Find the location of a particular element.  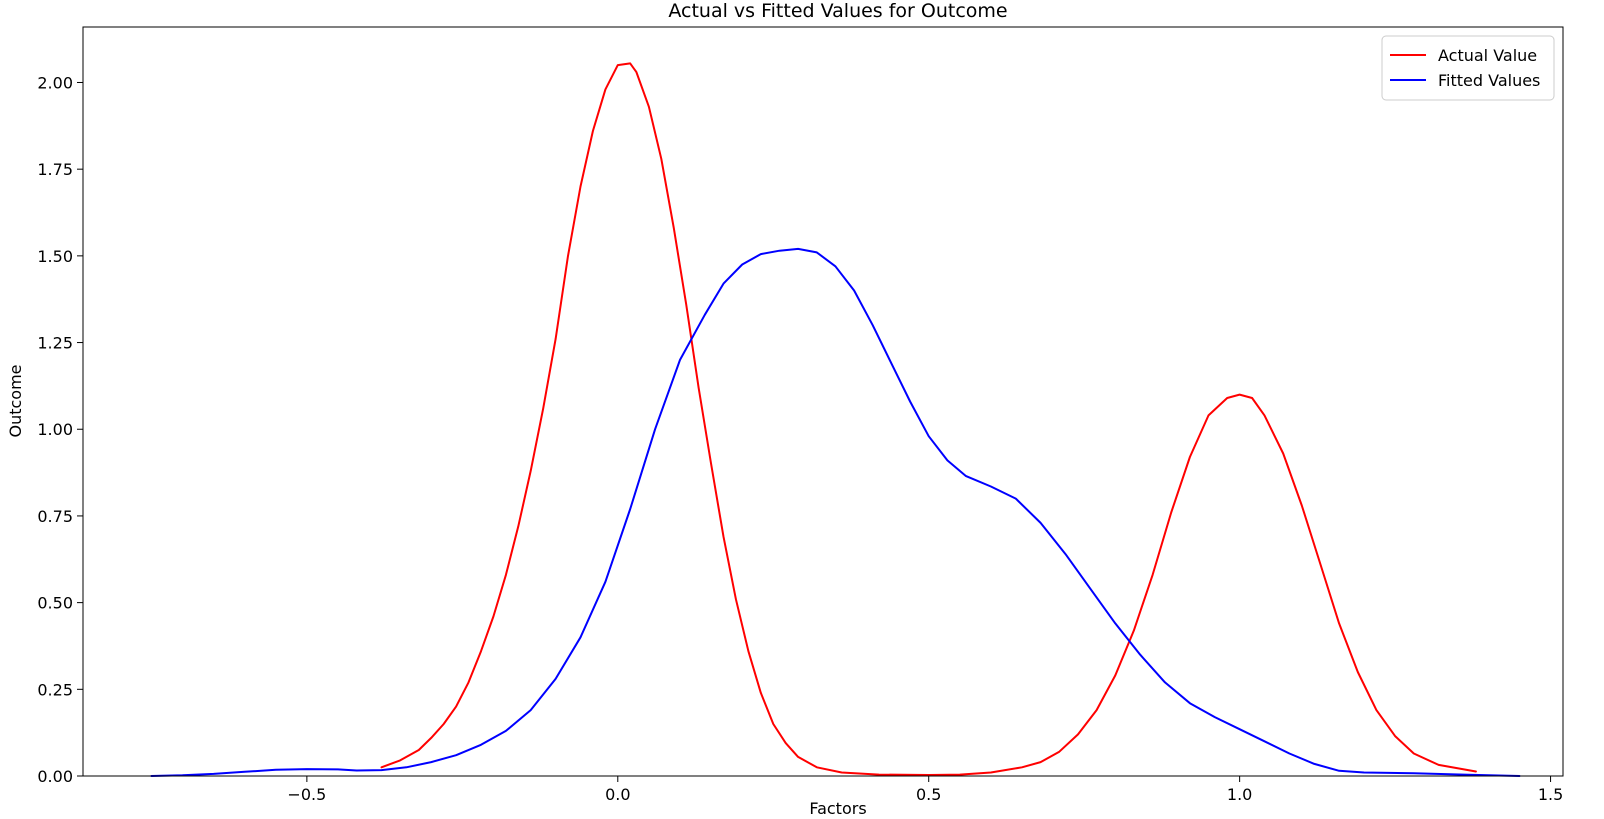

legend-label: Fitted Values is located at coordinates (1489, 80).